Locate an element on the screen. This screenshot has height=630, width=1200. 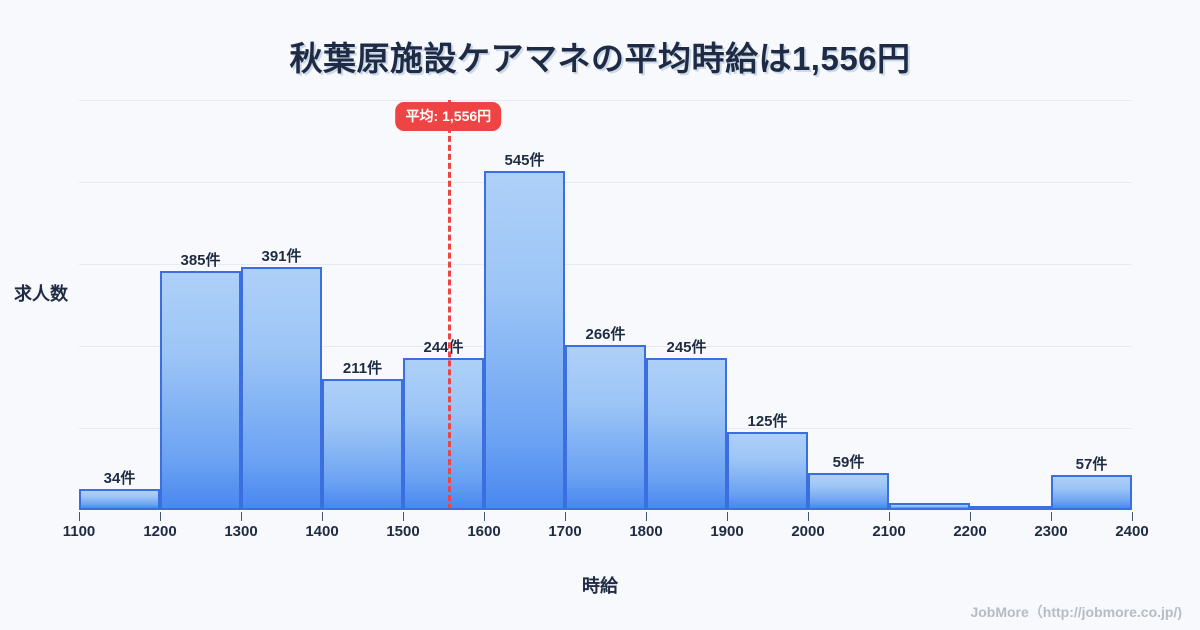
x-tick-2000 is located at coordinates (808, 516).